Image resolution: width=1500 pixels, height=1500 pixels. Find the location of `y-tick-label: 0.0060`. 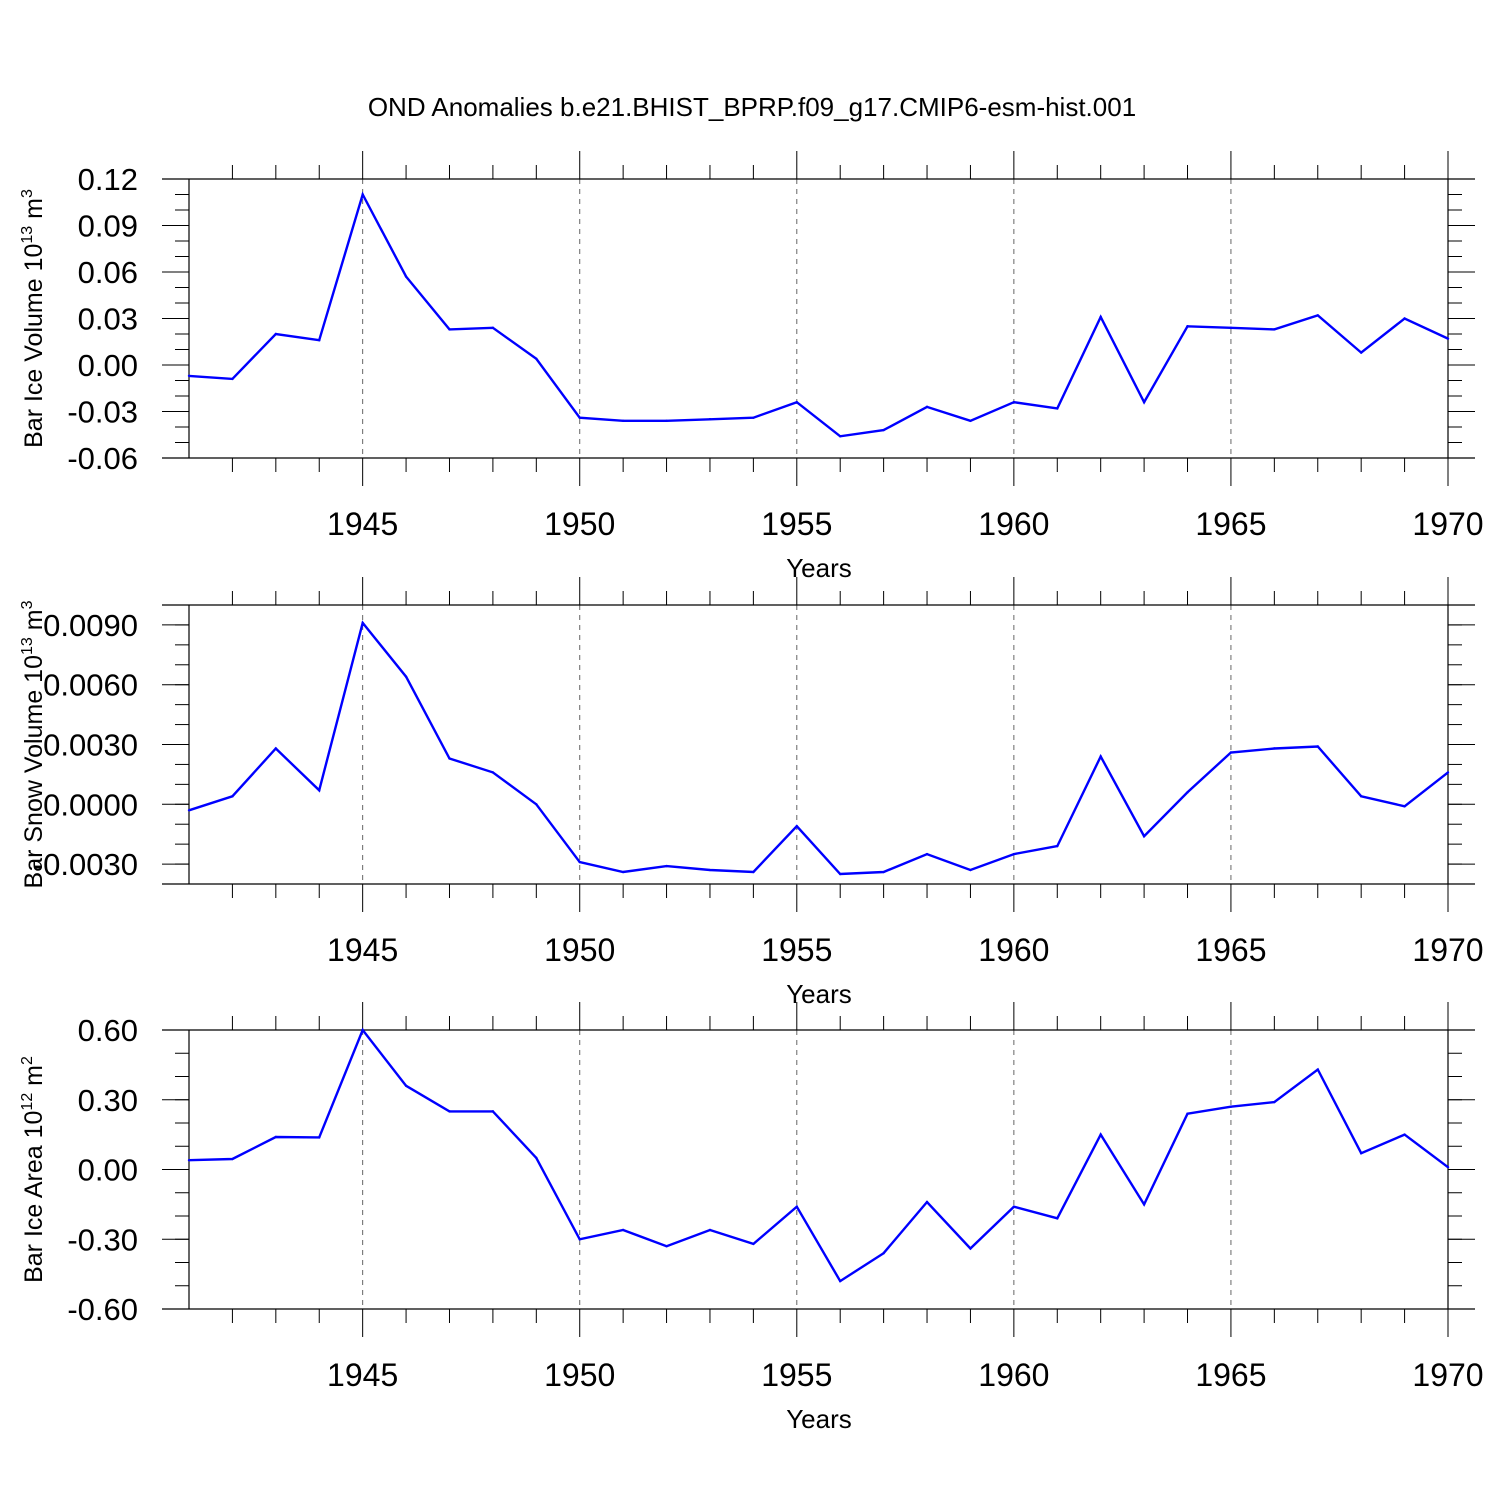

y-tick-label: 0.0060 is located at coordinates (90, 685).